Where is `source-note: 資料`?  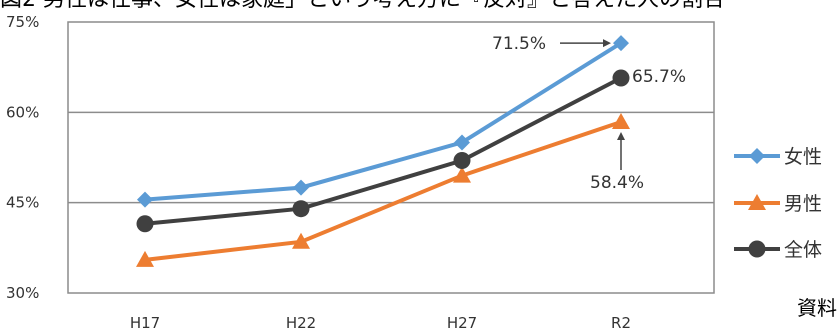 source-note: 資料 is located at coordinates (817, 308).